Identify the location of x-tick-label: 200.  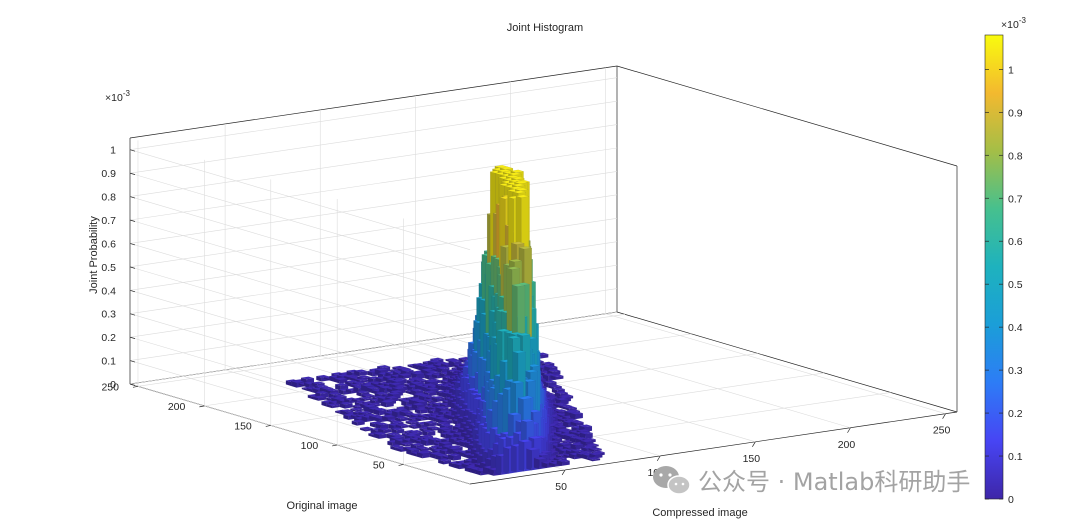
(847, 445).